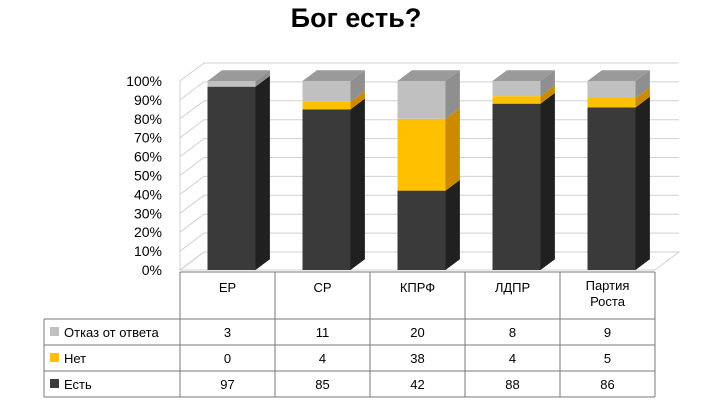 Image resolution: width=720 pixels, height=405 pixels. I want to click on y-axis: 0% 10% 20% 30% 40% 50% 60% 70% 80% 90% 100%, so click(144, 175).